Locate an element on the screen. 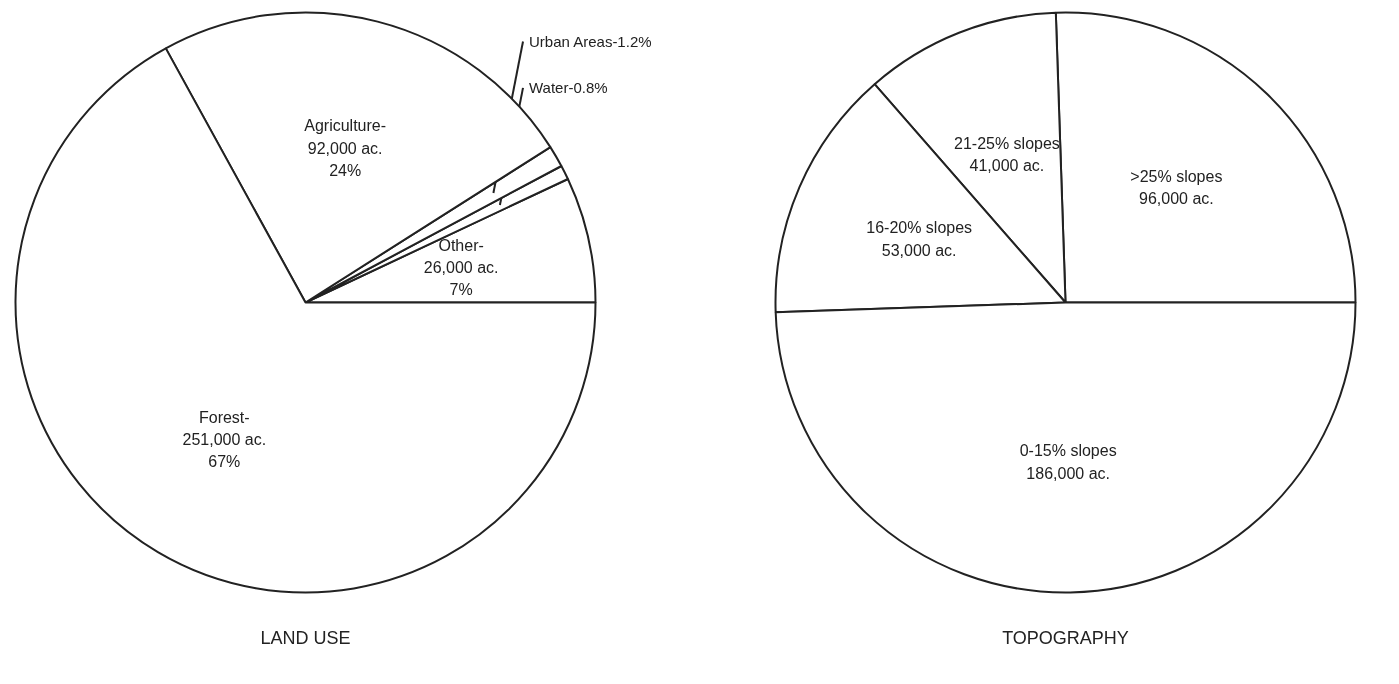 Image resolution: width=1399 pixels, height=684 pixels. data-label: 92,000 ac. 24% is located at coordinates (345, 159).